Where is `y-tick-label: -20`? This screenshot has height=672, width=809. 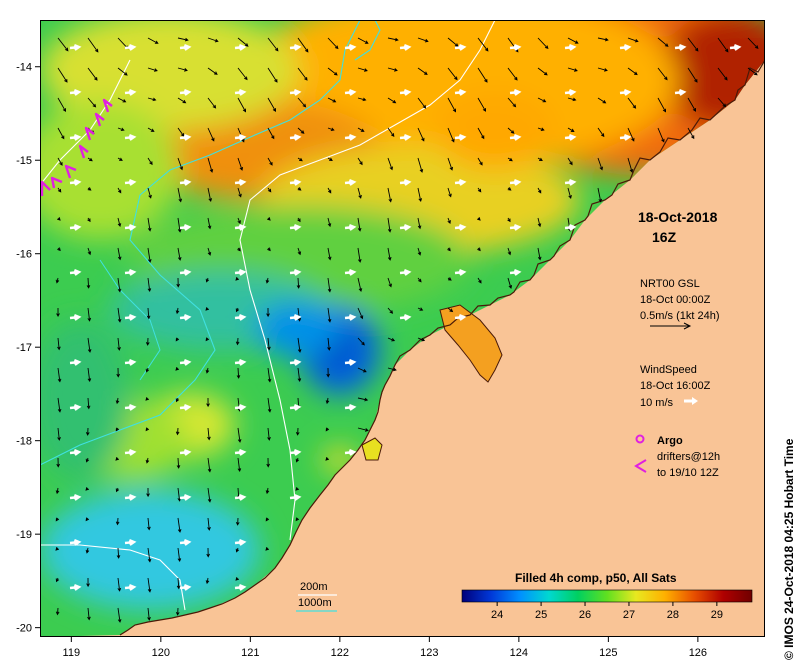
y-tick-label: -20 is located at coordinates (24, 629).